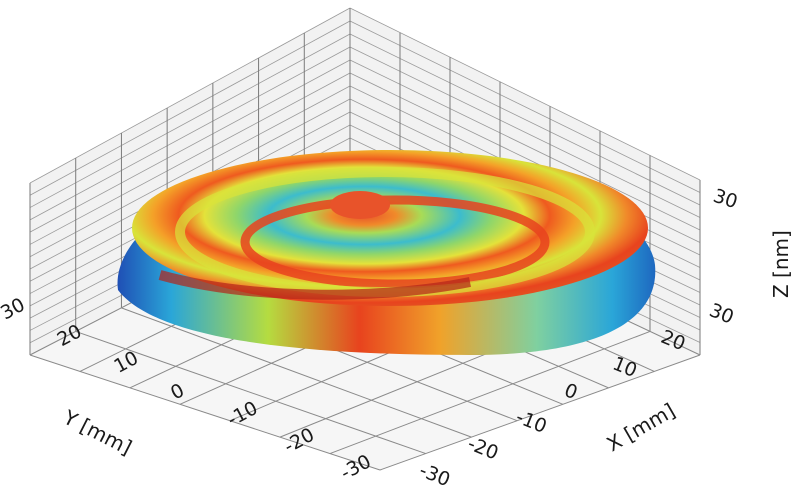  Describe the element at coordinates (434, 472) in the screenshot. I see `x-tick: -30` at that location.